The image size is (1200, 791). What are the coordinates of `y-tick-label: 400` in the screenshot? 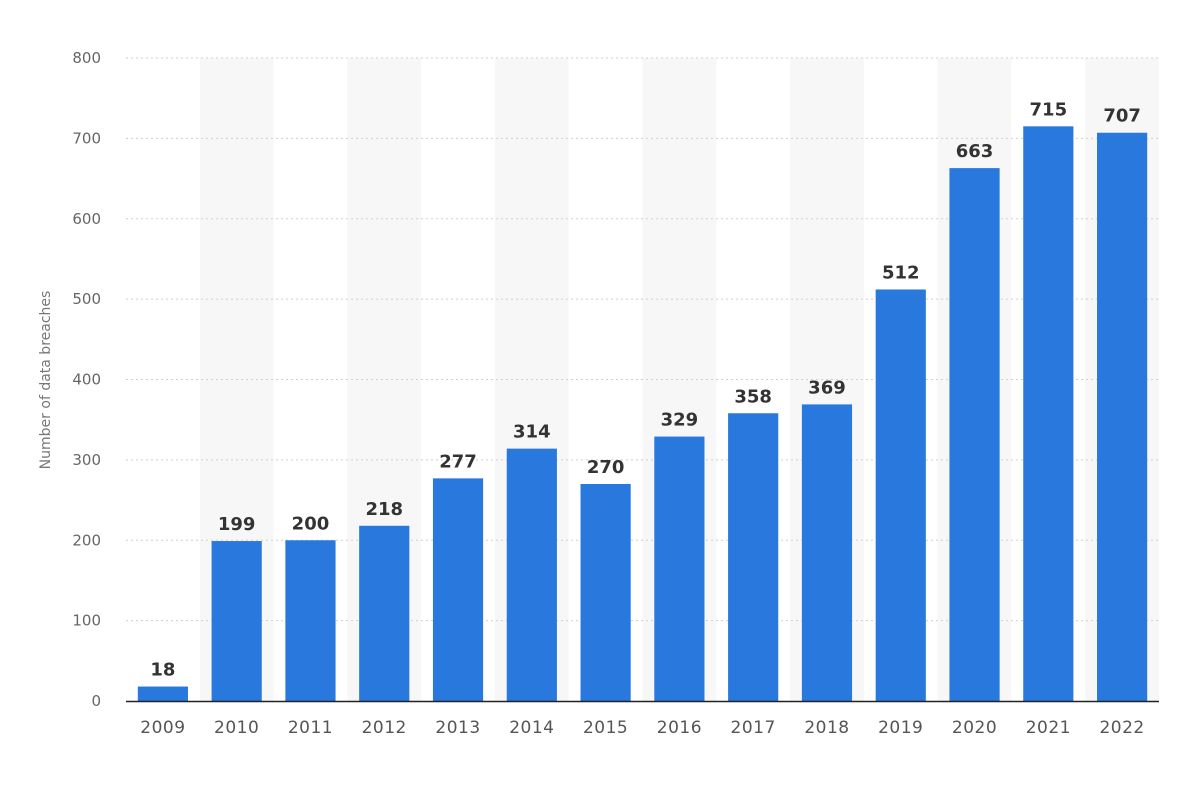 It's located at (86, 380).